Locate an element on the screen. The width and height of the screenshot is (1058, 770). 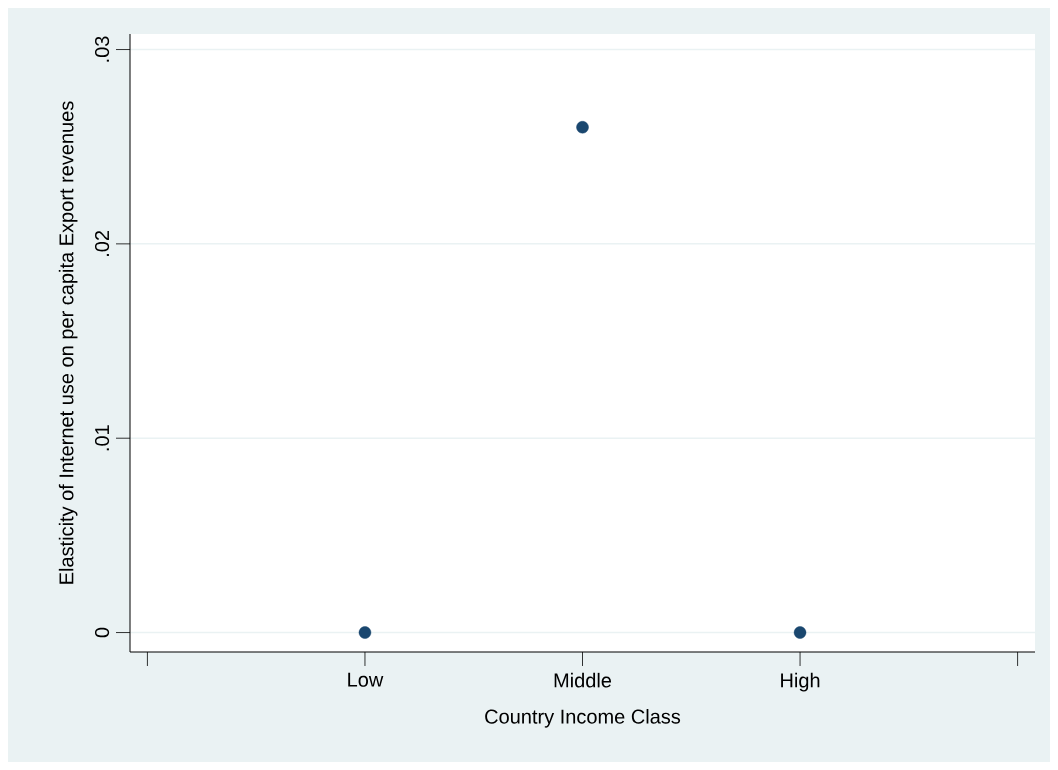
y-tick-label: .03 is located at coordinates (102, 49).